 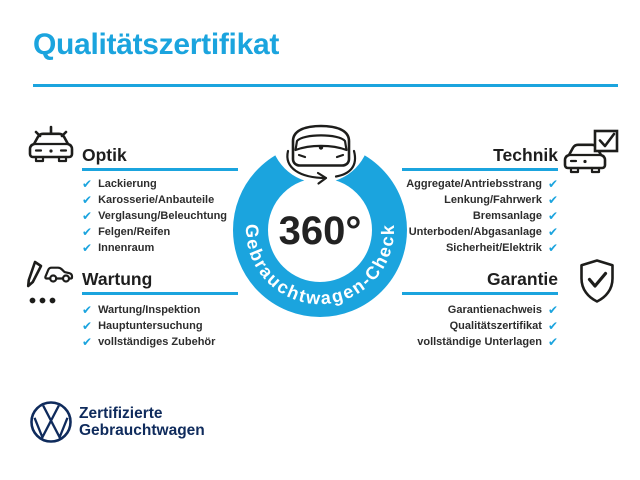 I want to click on checklist-item: ✔ Felgen/Reifen, so click(x=154, y=232).